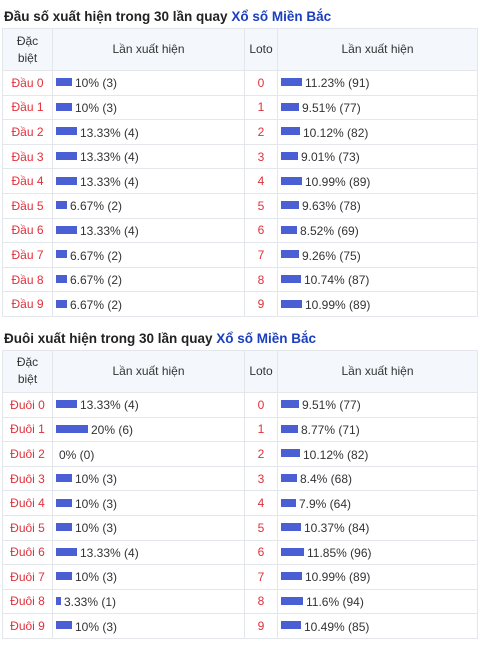 The image size is (480, 648). I want to click on loto-count-cell: 11.6% (94), so click(377, 601).